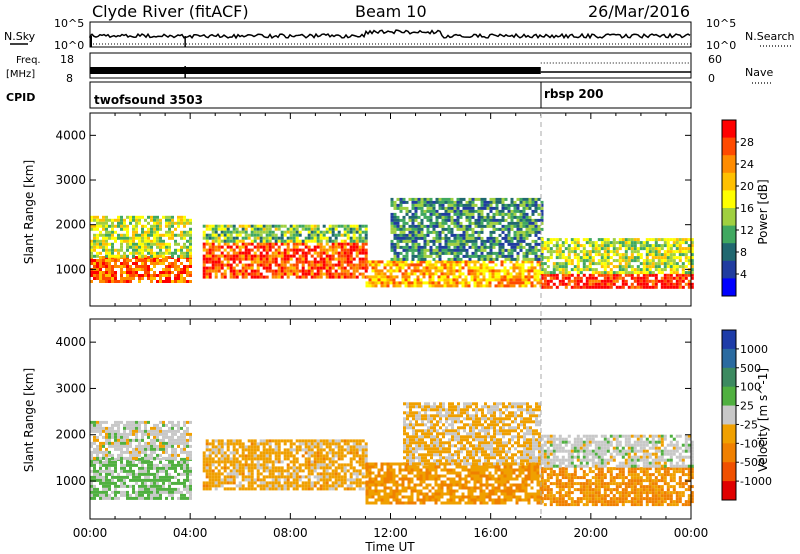 The height and width of the screenshot is (554, 800). Describe the element at coordinates (390, 34) in the screenshot. I see `nsky-panel-frame` at that location.